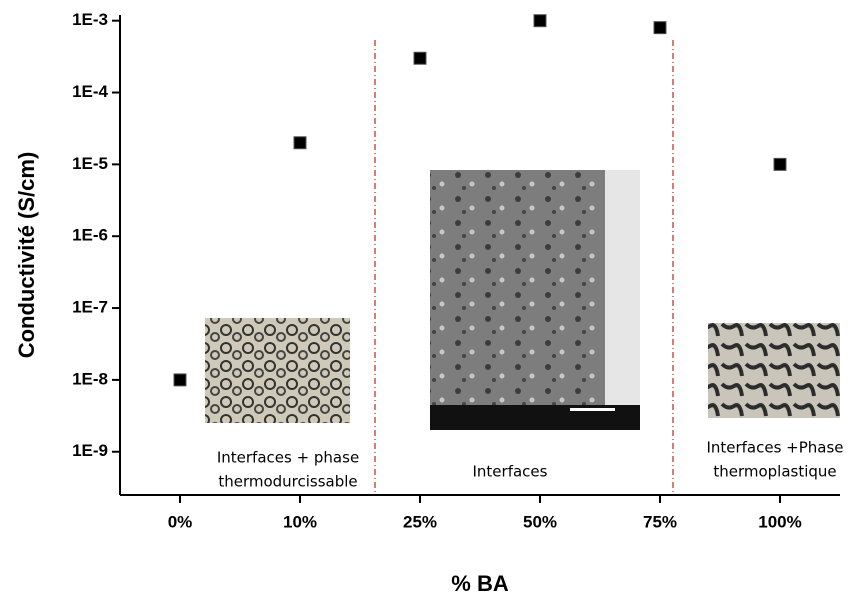  I want to click on annotation: Interfaces, so click(510, 472).